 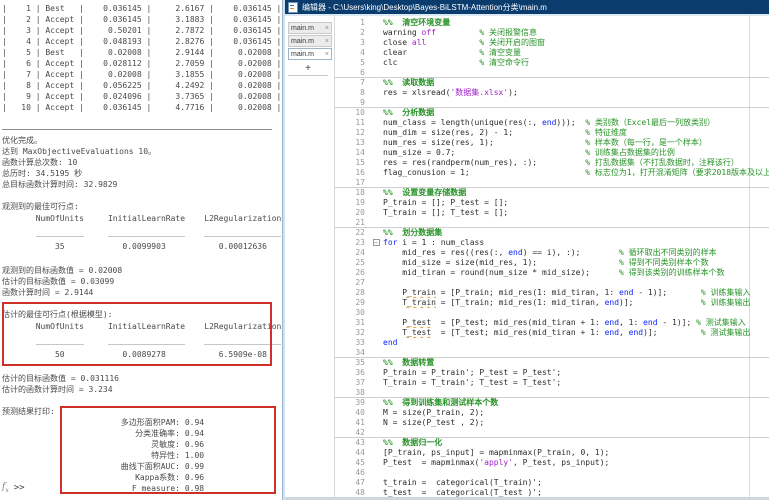 I want to click on code-fold-toggle: −, so click(x=376, y=243).